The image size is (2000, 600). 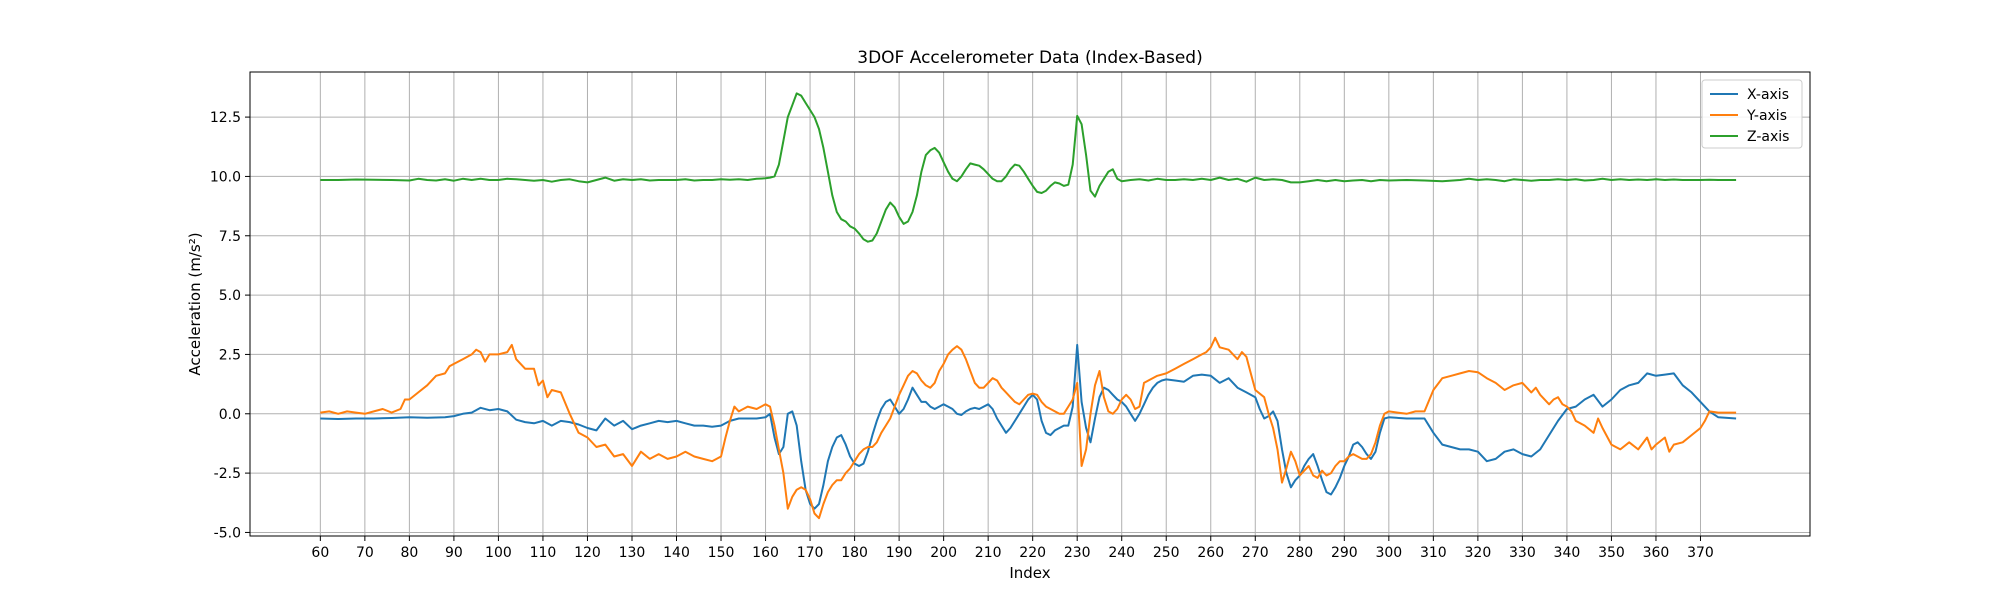 I want to click on y-tick-label: 5.0, so click(x=230, y=296).